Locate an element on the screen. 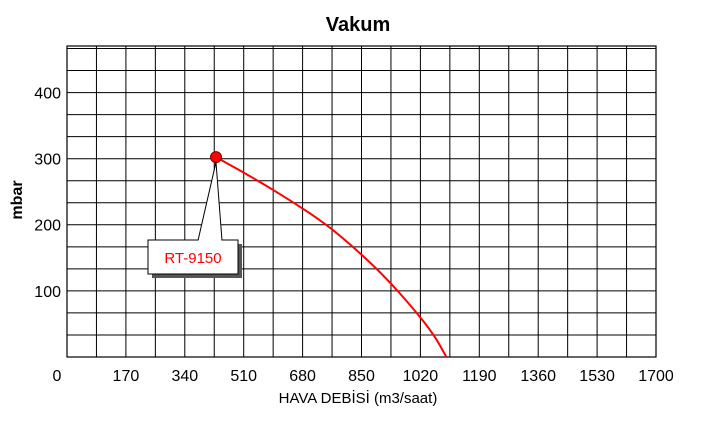 Image resolution: width=718 pixels, height=421 pixels. x-tick-label: 1360 is located at coordinates (538, 376).